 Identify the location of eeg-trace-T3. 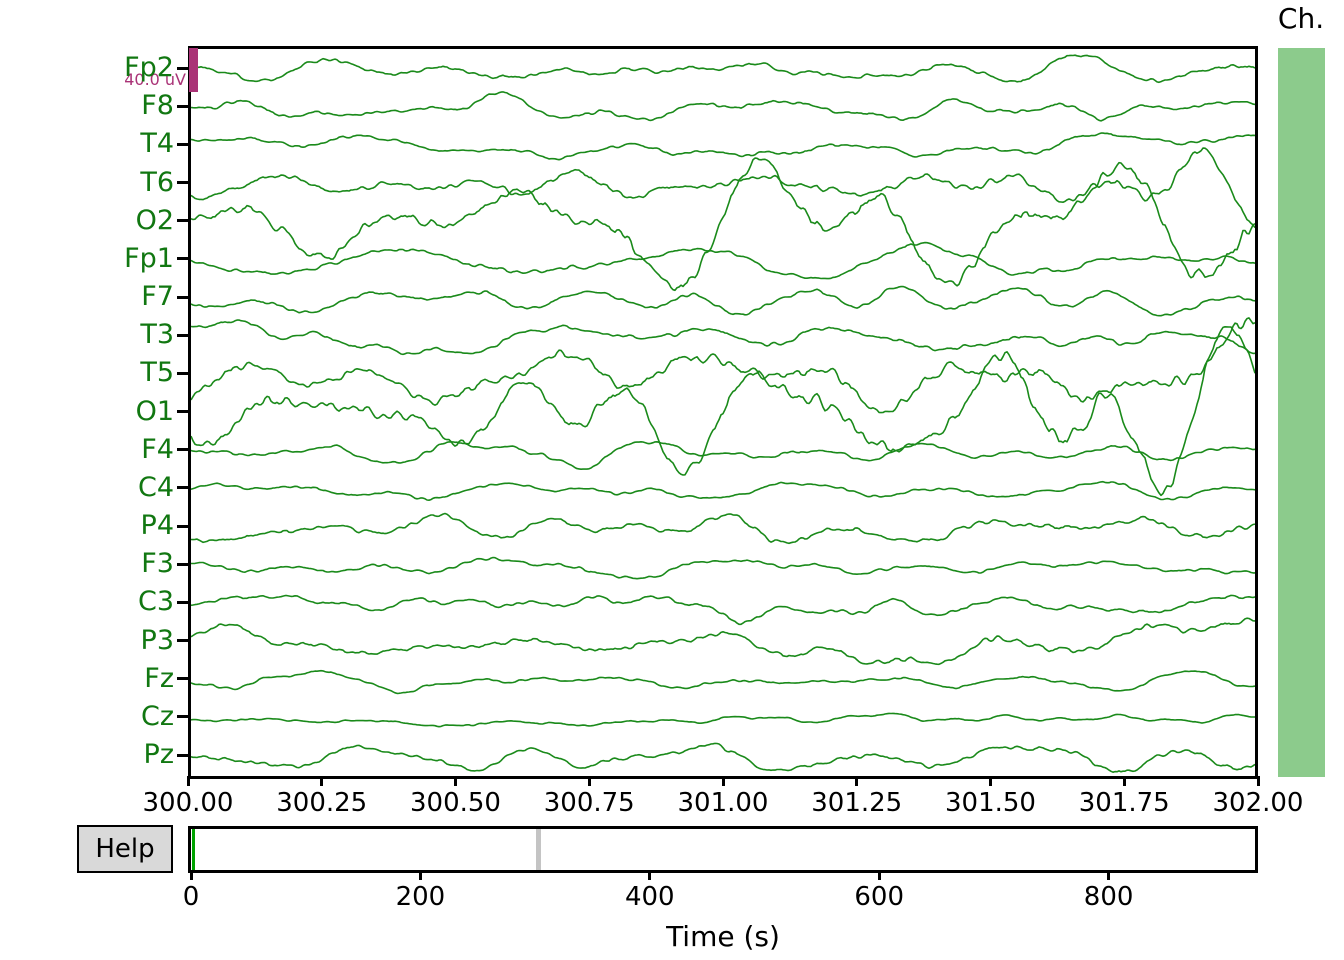
(723, 337).